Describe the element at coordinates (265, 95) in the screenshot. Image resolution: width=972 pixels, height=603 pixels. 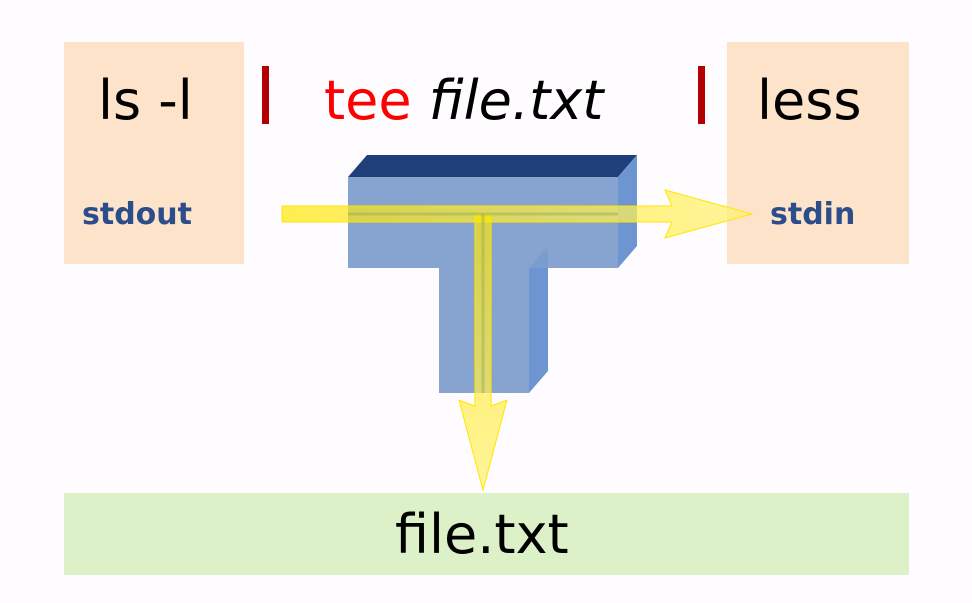
I see `pipe-symbol-left` at that location.